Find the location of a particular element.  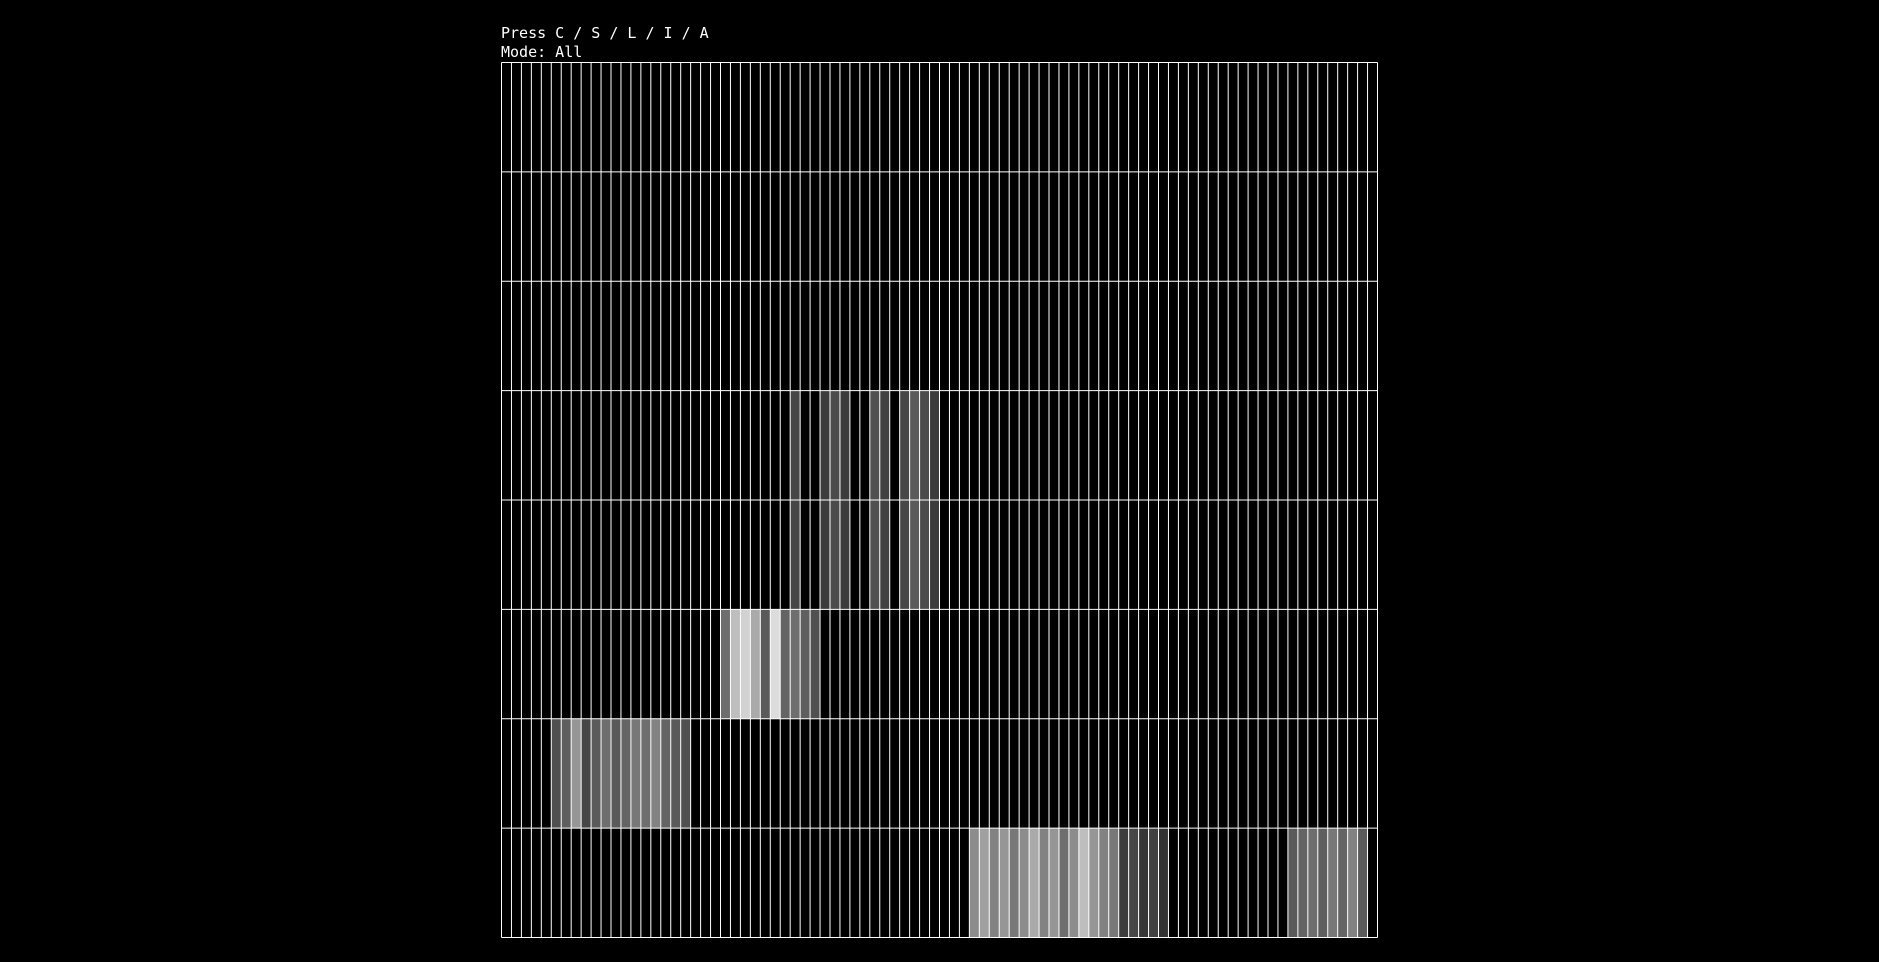

mode-text: Mode: All is located at coordinates (542, 52).